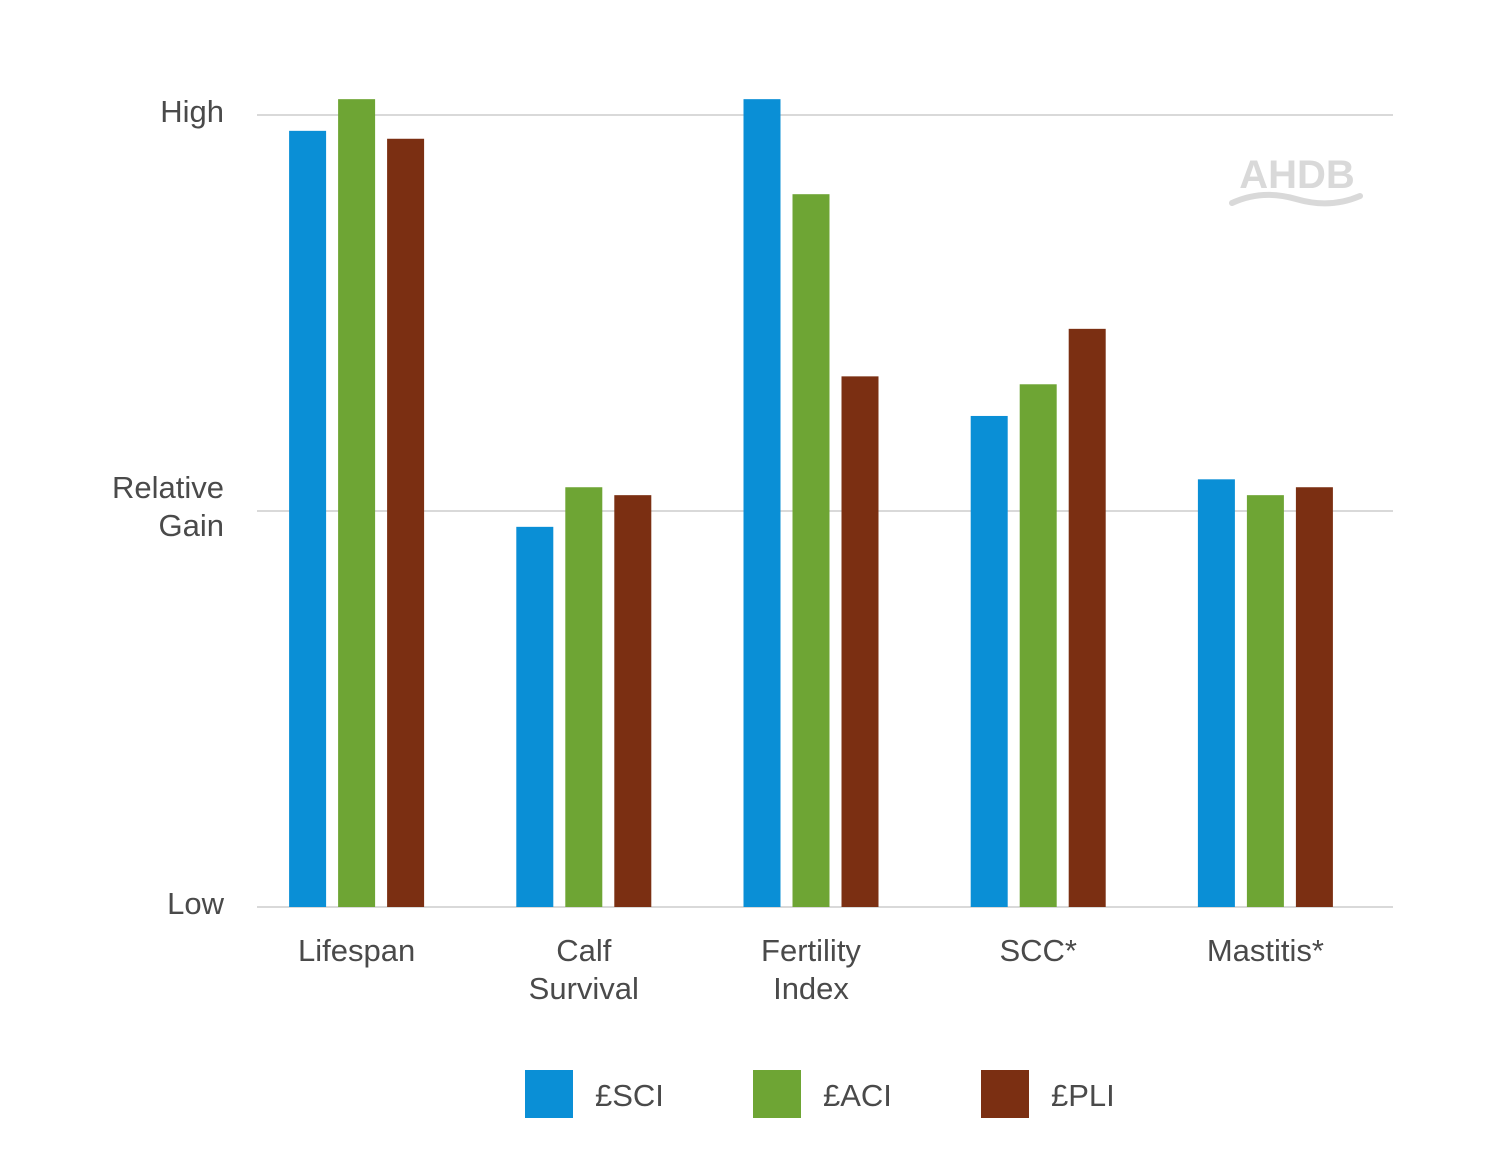  I want to click on category-label: Calf, so click(584, 950).